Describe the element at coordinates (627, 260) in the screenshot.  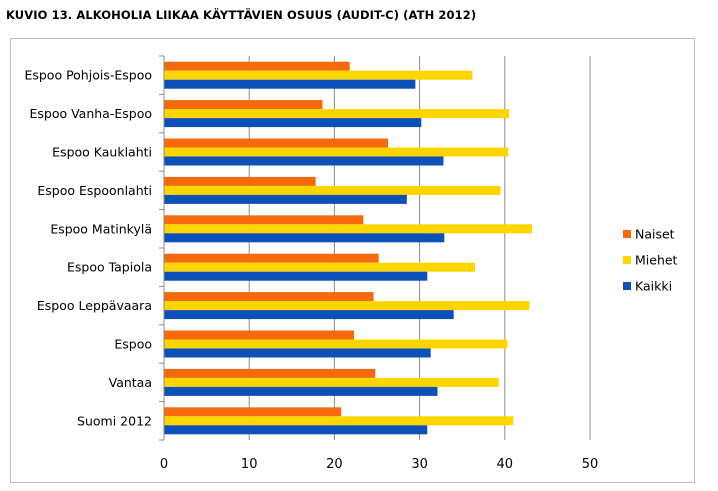
I see `legend-swatch-miehet` at that location.